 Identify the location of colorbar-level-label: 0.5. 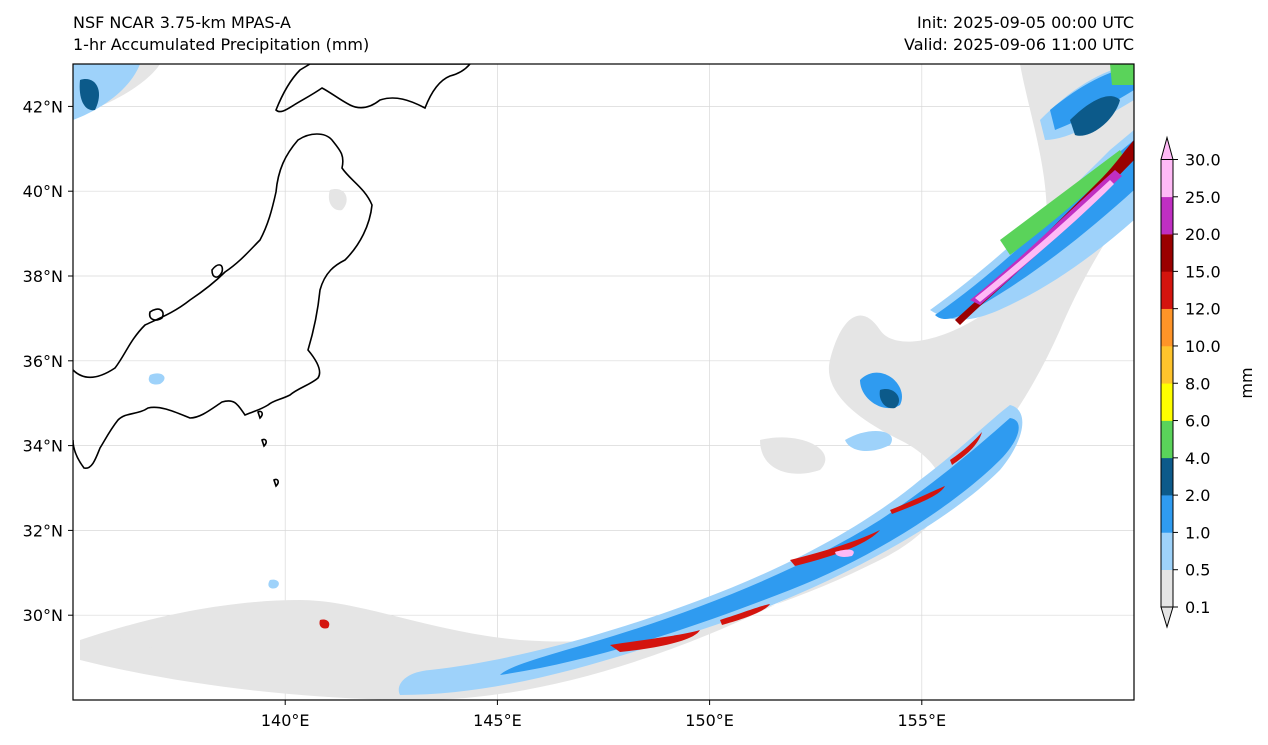
(1197, 570).